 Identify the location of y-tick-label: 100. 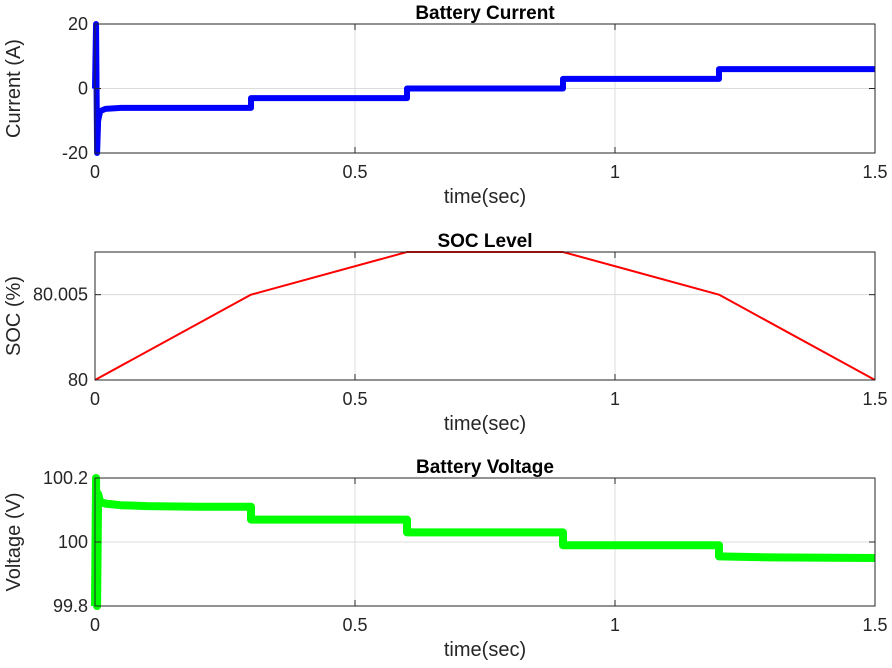
(73, 542).